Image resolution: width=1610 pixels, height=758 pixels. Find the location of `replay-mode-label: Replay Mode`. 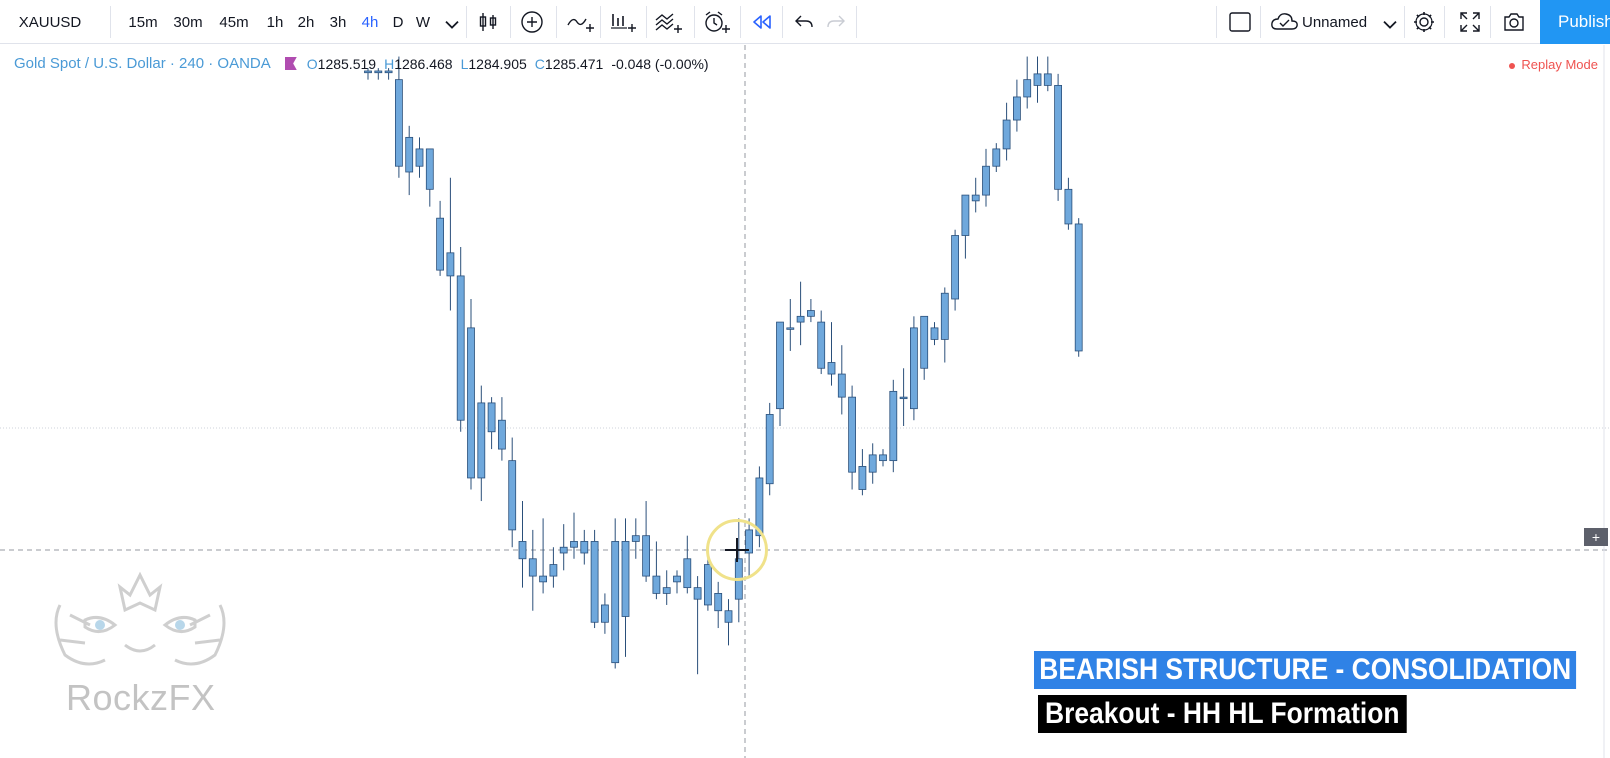

replay-mode-label: Replay Mode is located at coordinates (1559, 64).